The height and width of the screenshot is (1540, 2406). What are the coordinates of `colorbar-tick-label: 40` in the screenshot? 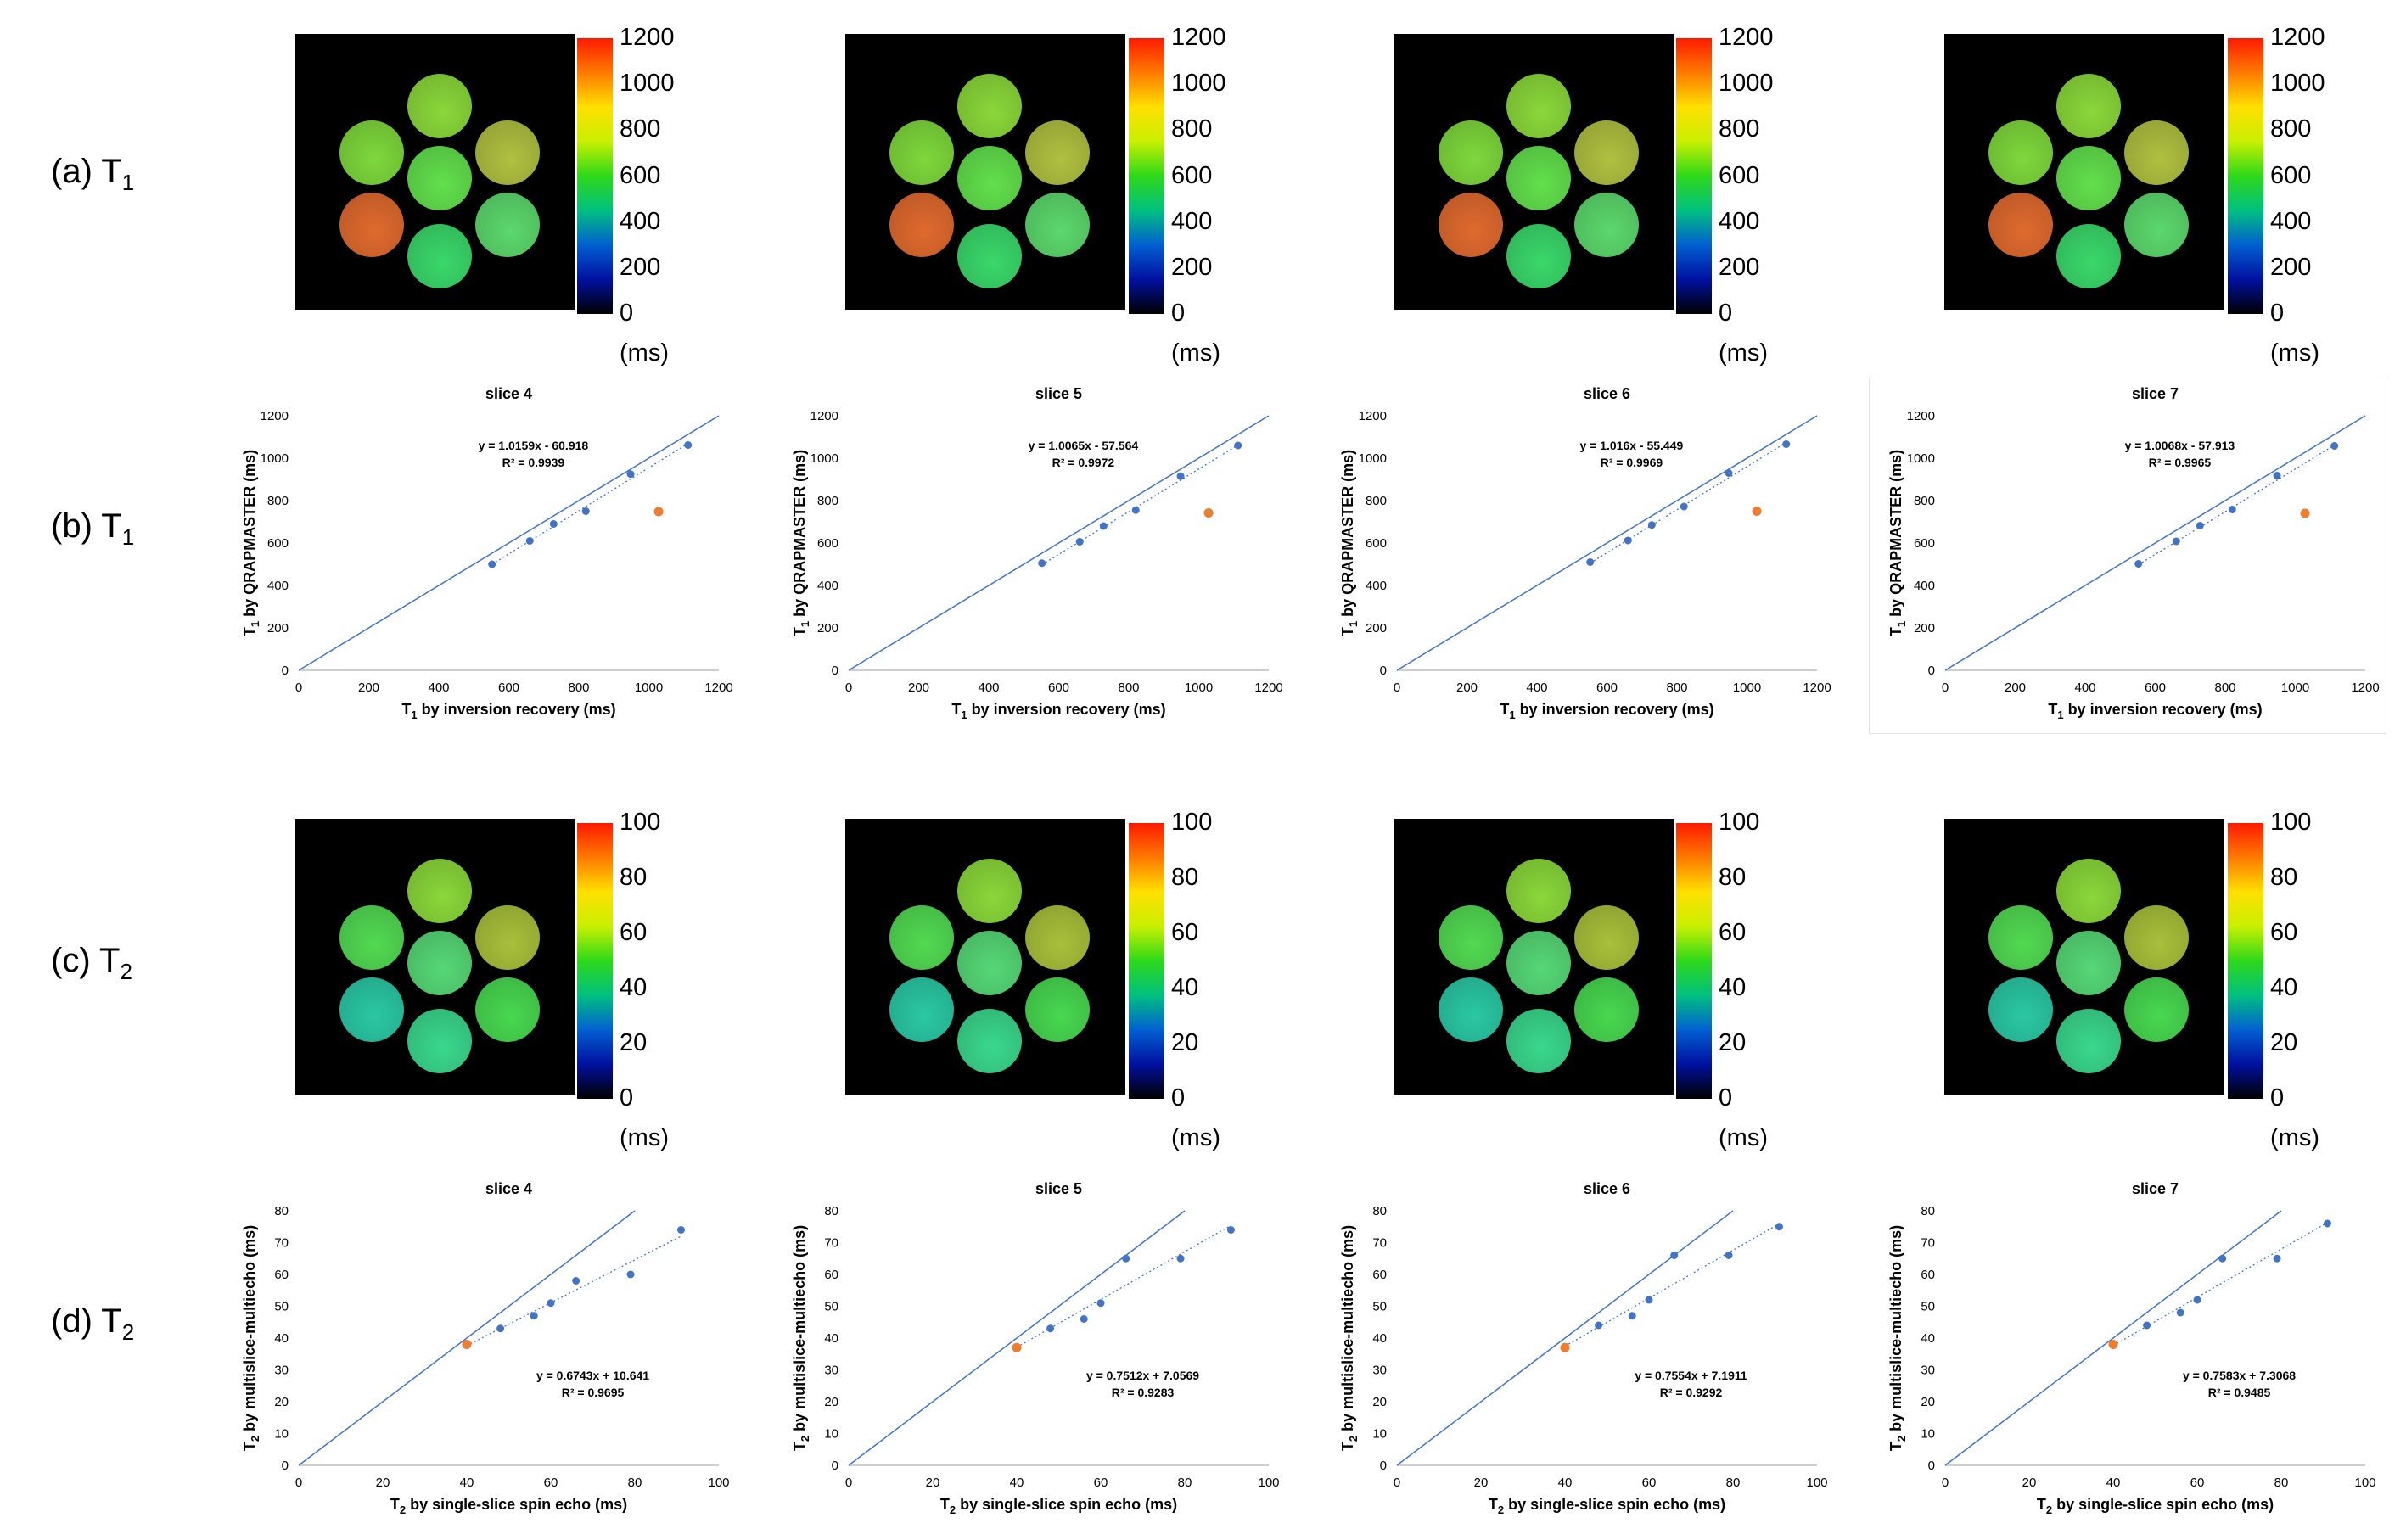 It's located at (1733, 988).